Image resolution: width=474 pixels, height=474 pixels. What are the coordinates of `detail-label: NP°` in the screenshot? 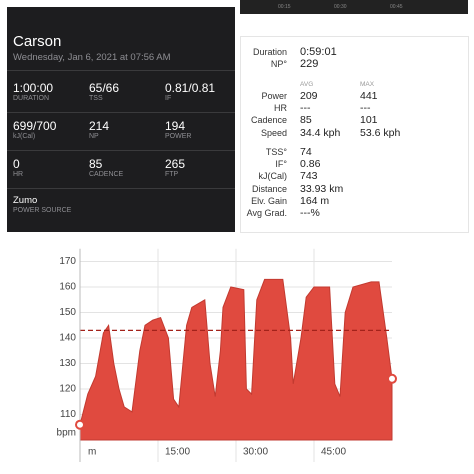 It's located at (278, 64).